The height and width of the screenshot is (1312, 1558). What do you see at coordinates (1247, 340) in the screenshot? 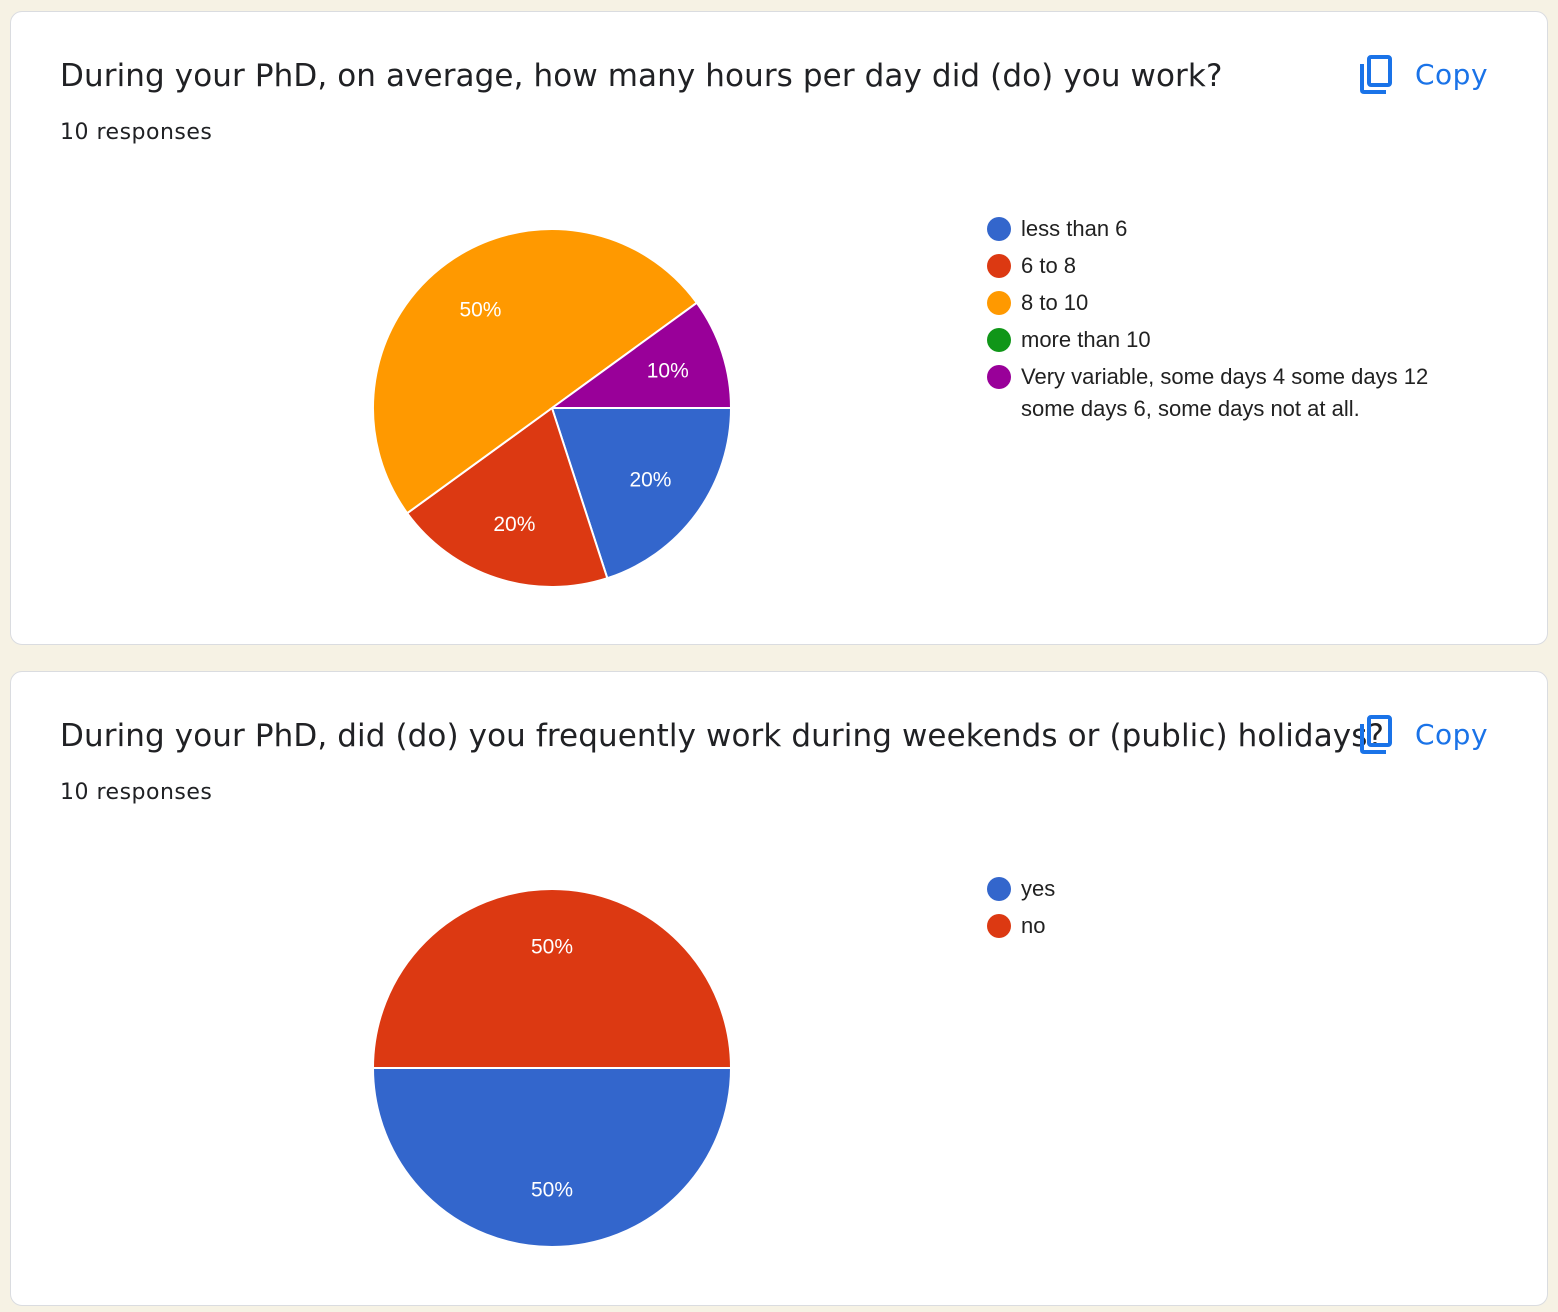
I see `legend-item: more than 10` at bounding box center [1247, 340].